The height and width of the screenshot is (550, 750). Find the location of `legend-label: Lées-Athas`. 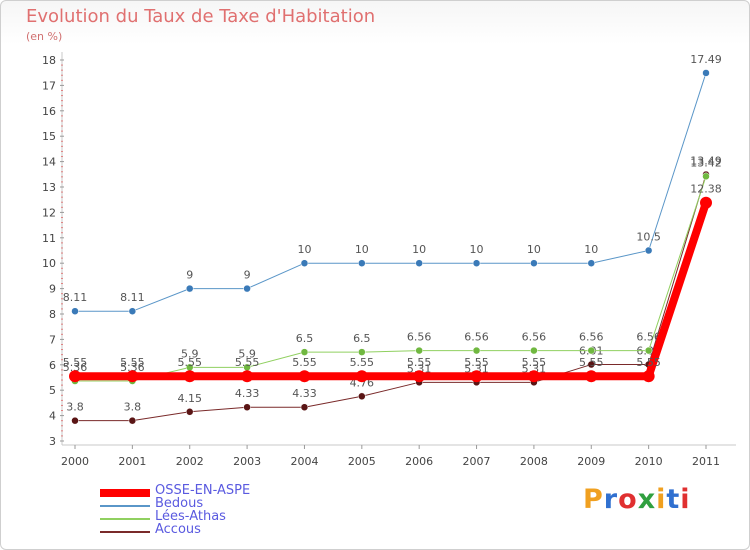

legend-label: Lées-Athas is located at coordinates (190, 516).